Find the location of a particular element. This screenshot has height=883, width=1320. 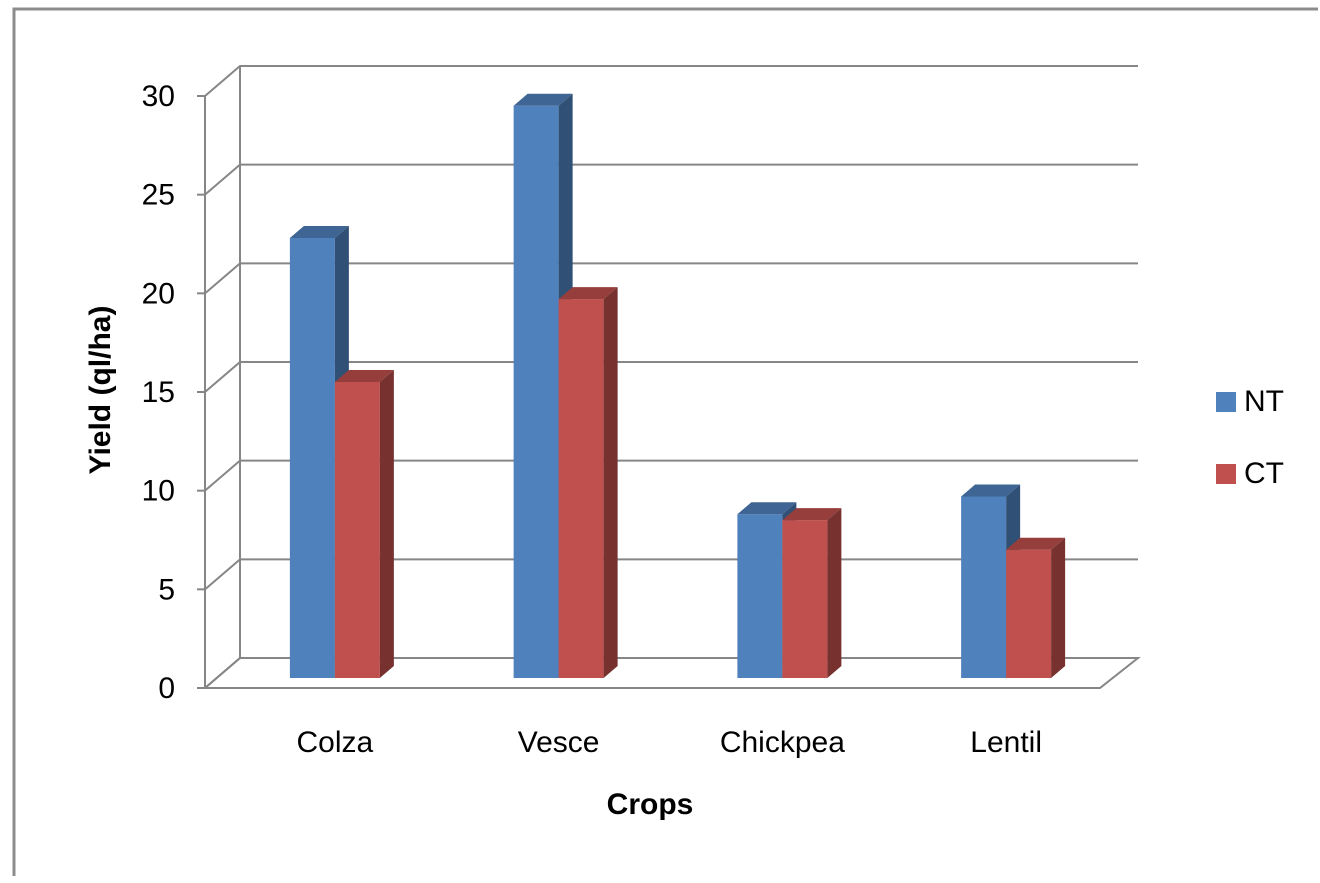

y-tick-label: 30 is located at coordinates (158, 96).